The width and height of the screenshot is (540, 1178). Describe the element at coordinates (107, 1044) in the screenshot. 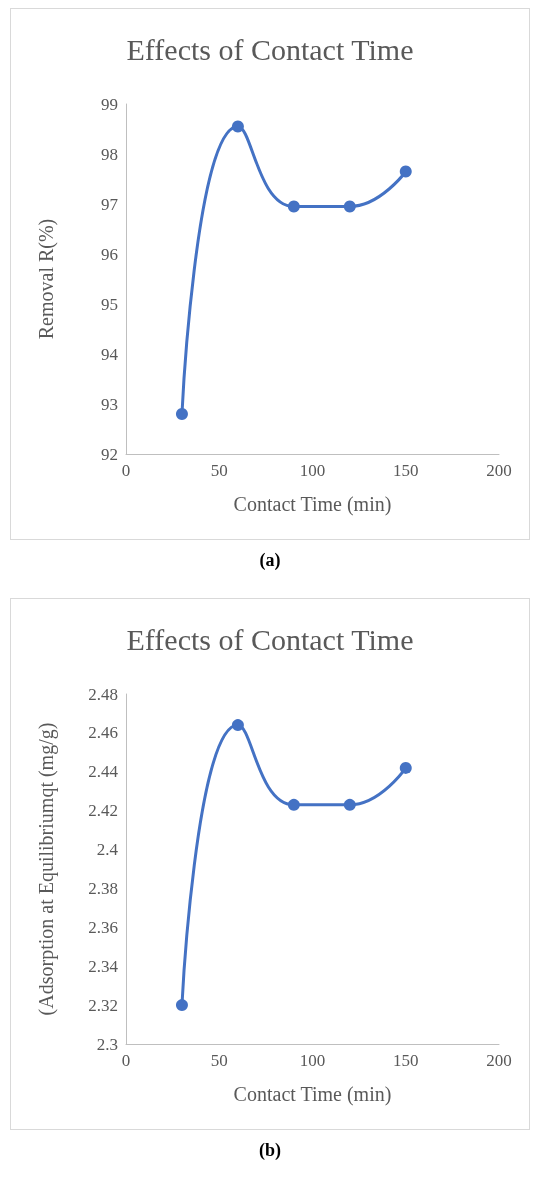

I see `y-tick-label: 2.3` at that location.